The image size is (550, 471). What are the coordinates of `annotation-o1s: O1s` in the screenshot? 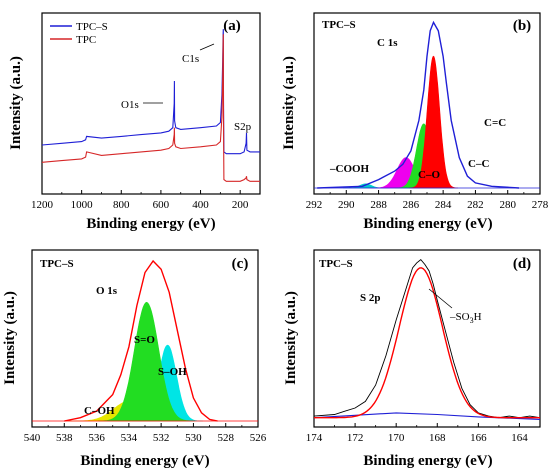 It's located at (130, 105).